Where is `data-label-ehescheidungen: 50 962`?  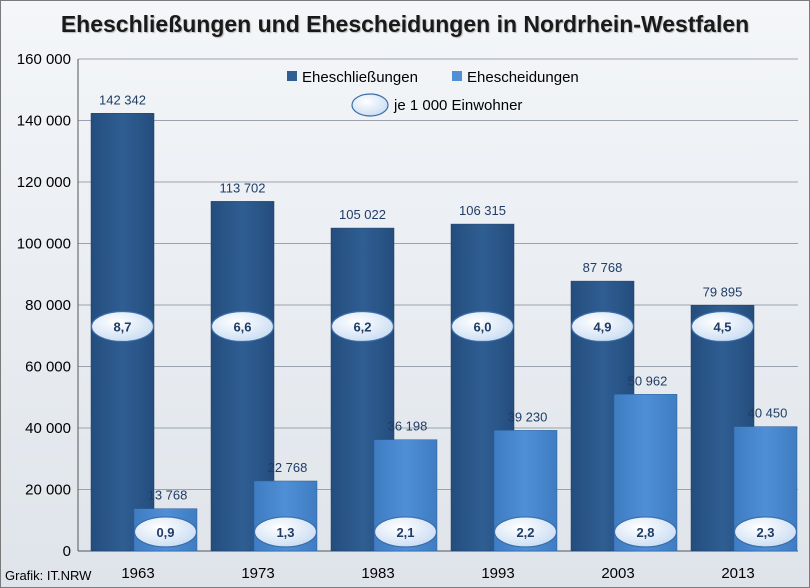
data-label-ehescheidungen: 50 962 is located at coordinates (648, 380).